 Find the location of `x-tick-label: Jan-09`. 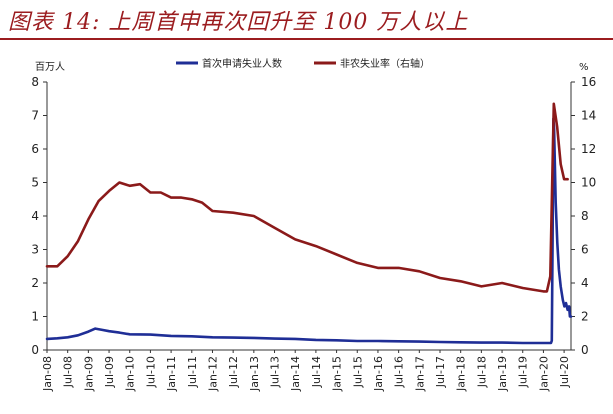

x-tick-label: Jan-09 is located at coordinates (88, 374).